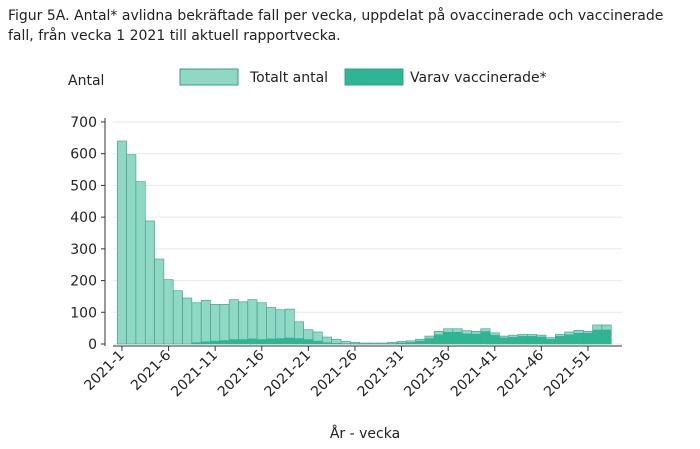 The height and width of the screenshot is (449, 700). Describe the element at coordinates (83, 250) in the screenshot. I see `y-tick-label: 300` at that location.